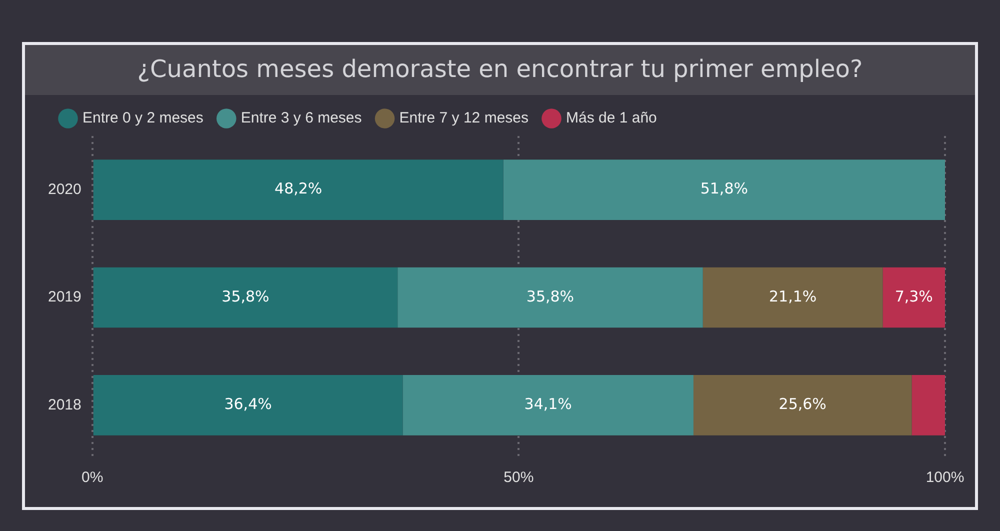 Image resolution: width=1000 pixels, height=531 pixels. I want to click on data-label: 48,2%, so click(298, 189).